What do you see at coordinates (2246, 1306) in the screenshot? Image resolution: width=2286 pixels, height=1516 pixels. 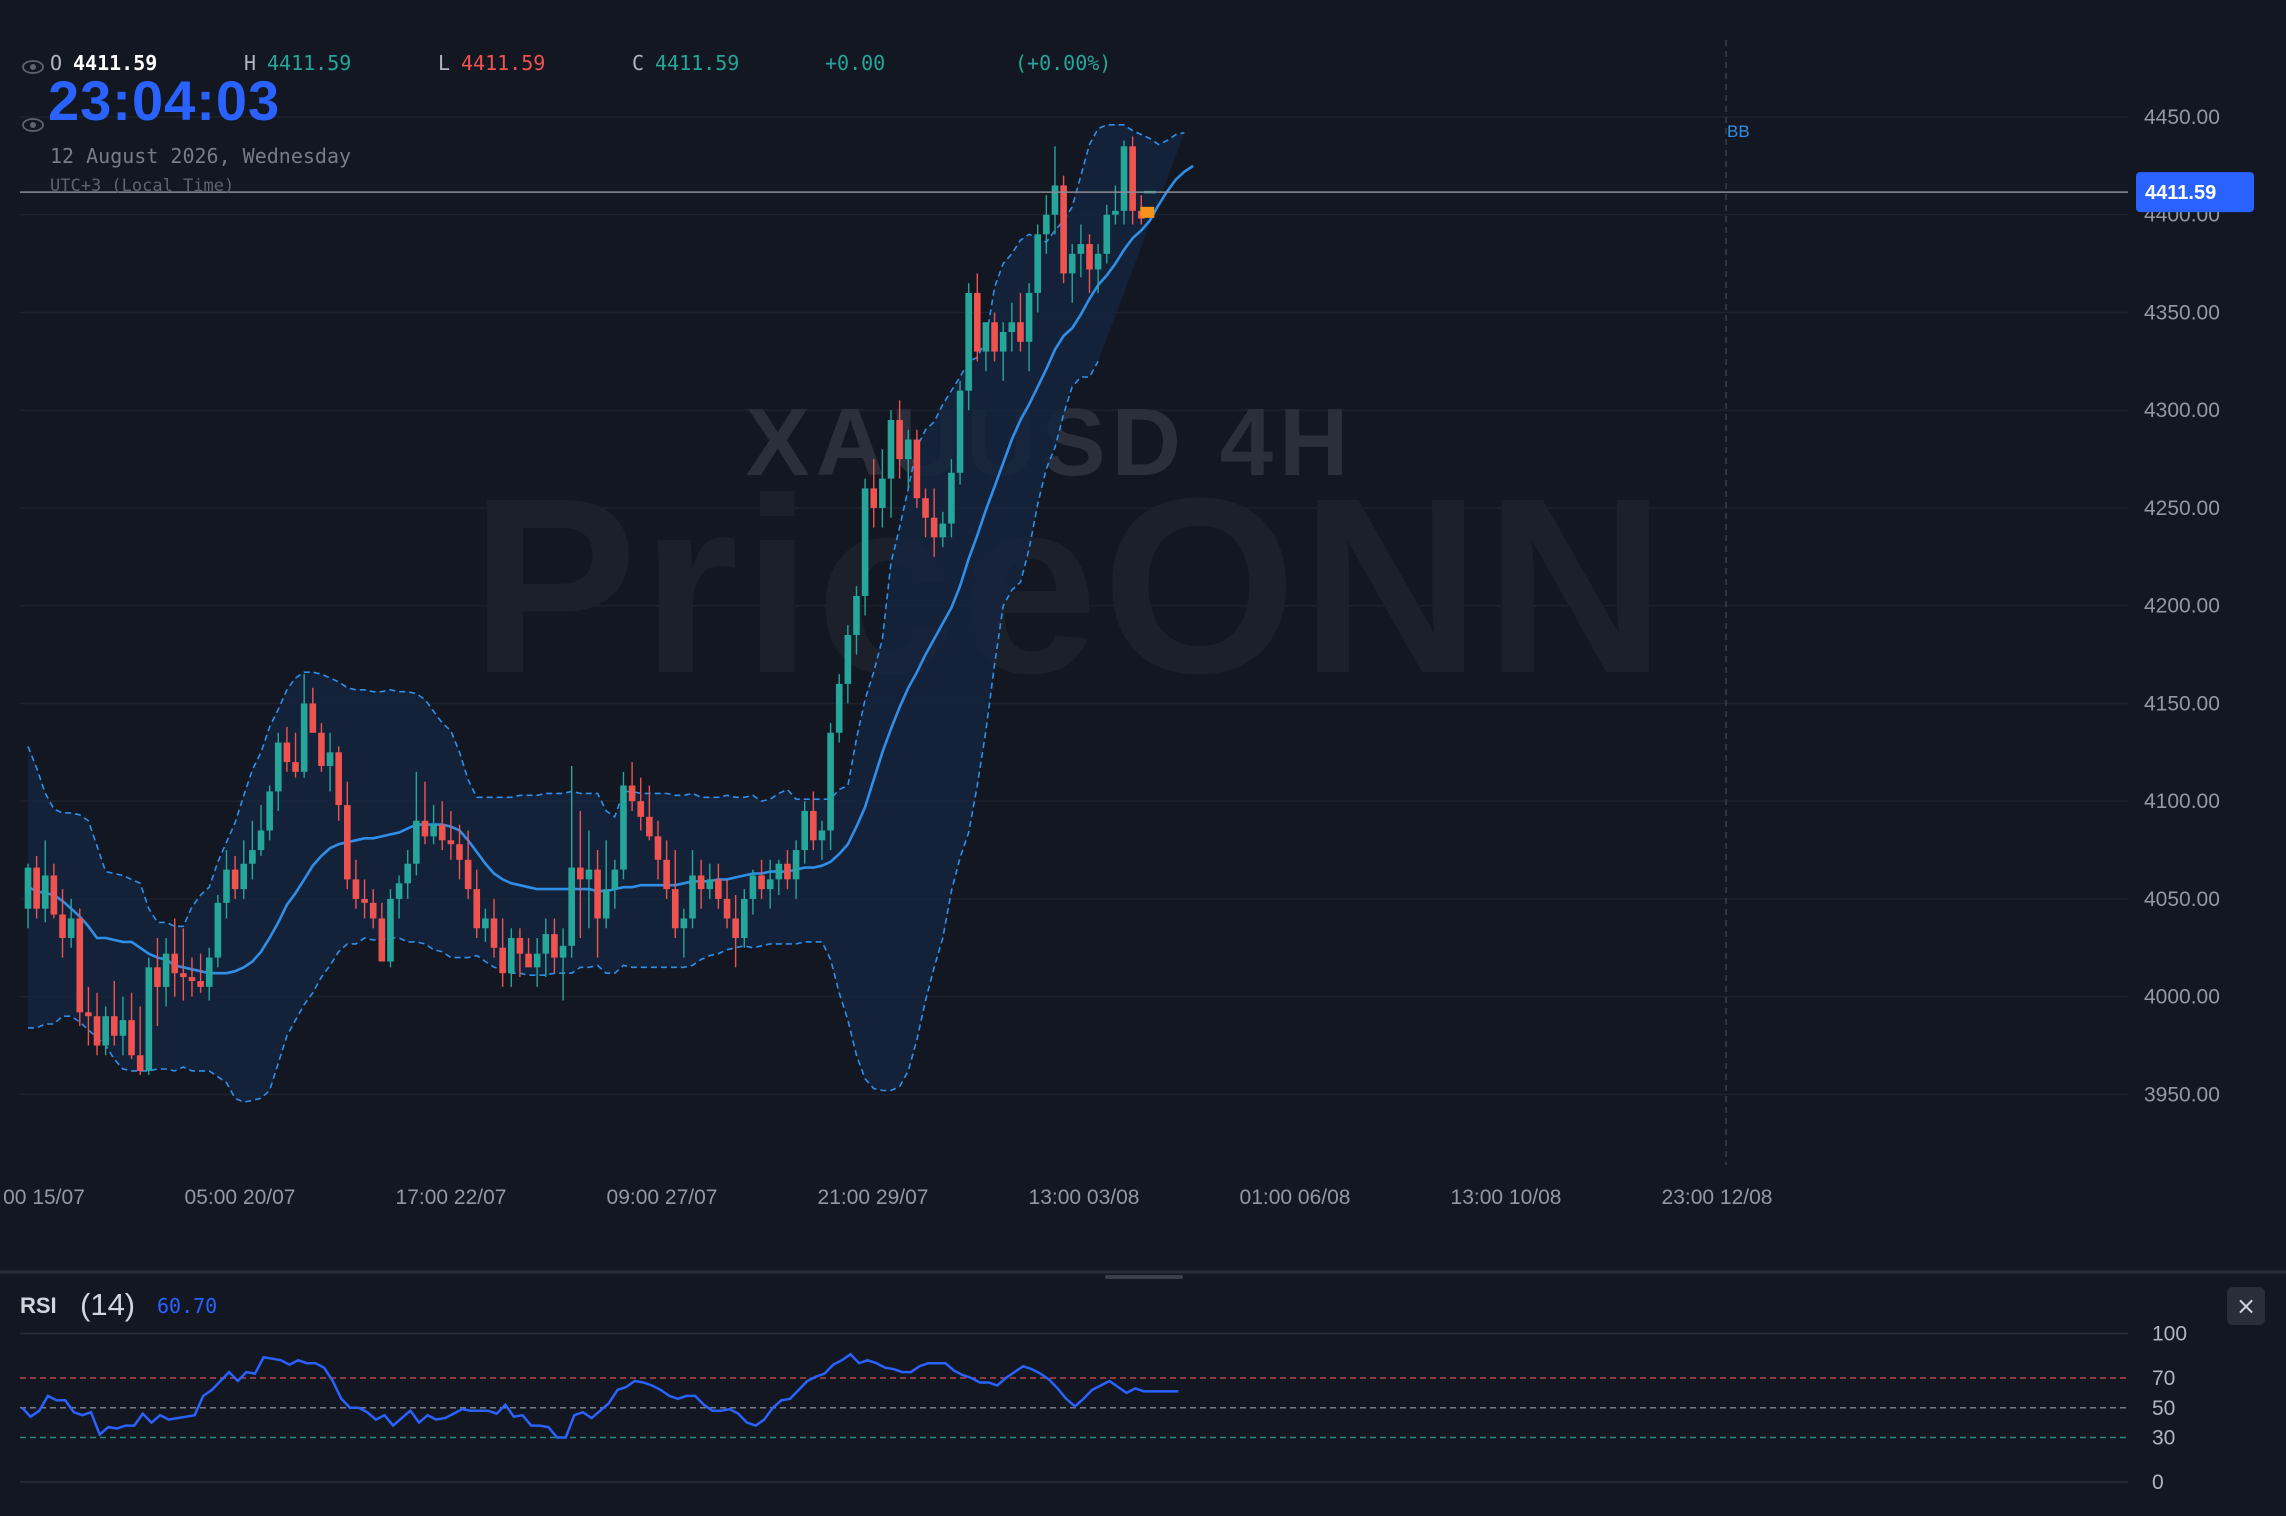 I see `close-rsi-button: ×` at bounding box center [2246, 1306].